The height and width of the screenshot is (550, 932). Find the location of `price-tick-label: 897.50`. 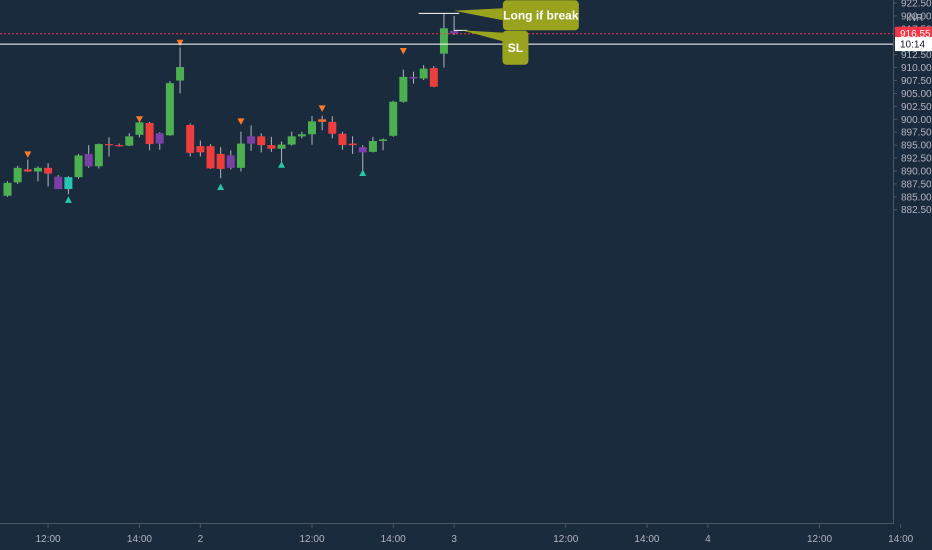

price-tick-label: 897.50 is located at coordinates (916, 133).